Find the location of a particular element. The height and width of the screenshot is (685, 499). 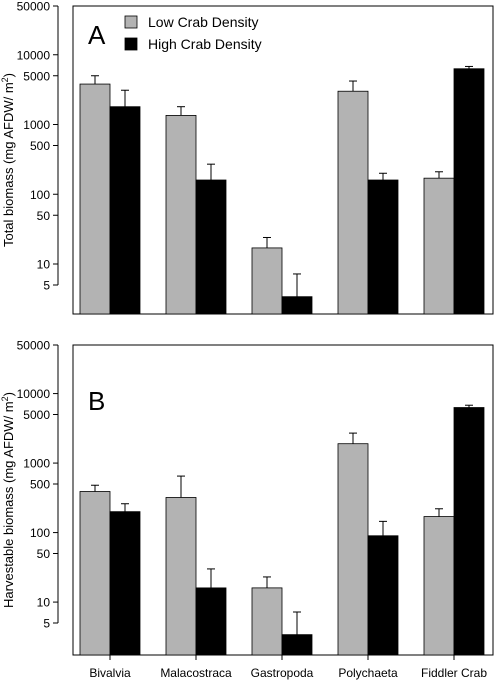

legend-label-low-density: Low Crab Density is located at coordinates (203, 22).